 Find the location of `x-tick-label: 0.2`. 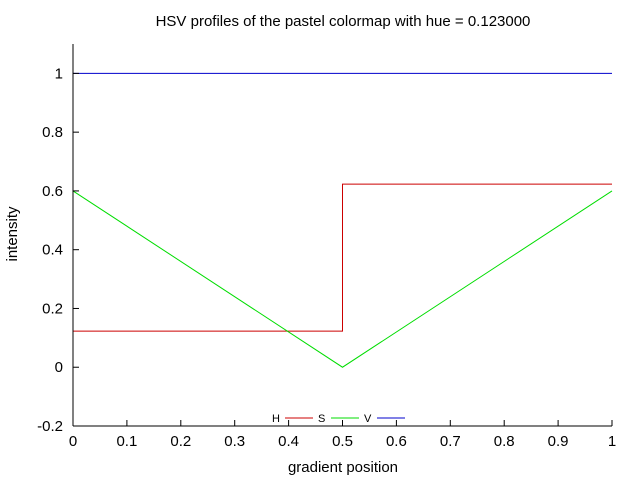

x-tick-label: 0.2 is located at coordinates (180, 441).